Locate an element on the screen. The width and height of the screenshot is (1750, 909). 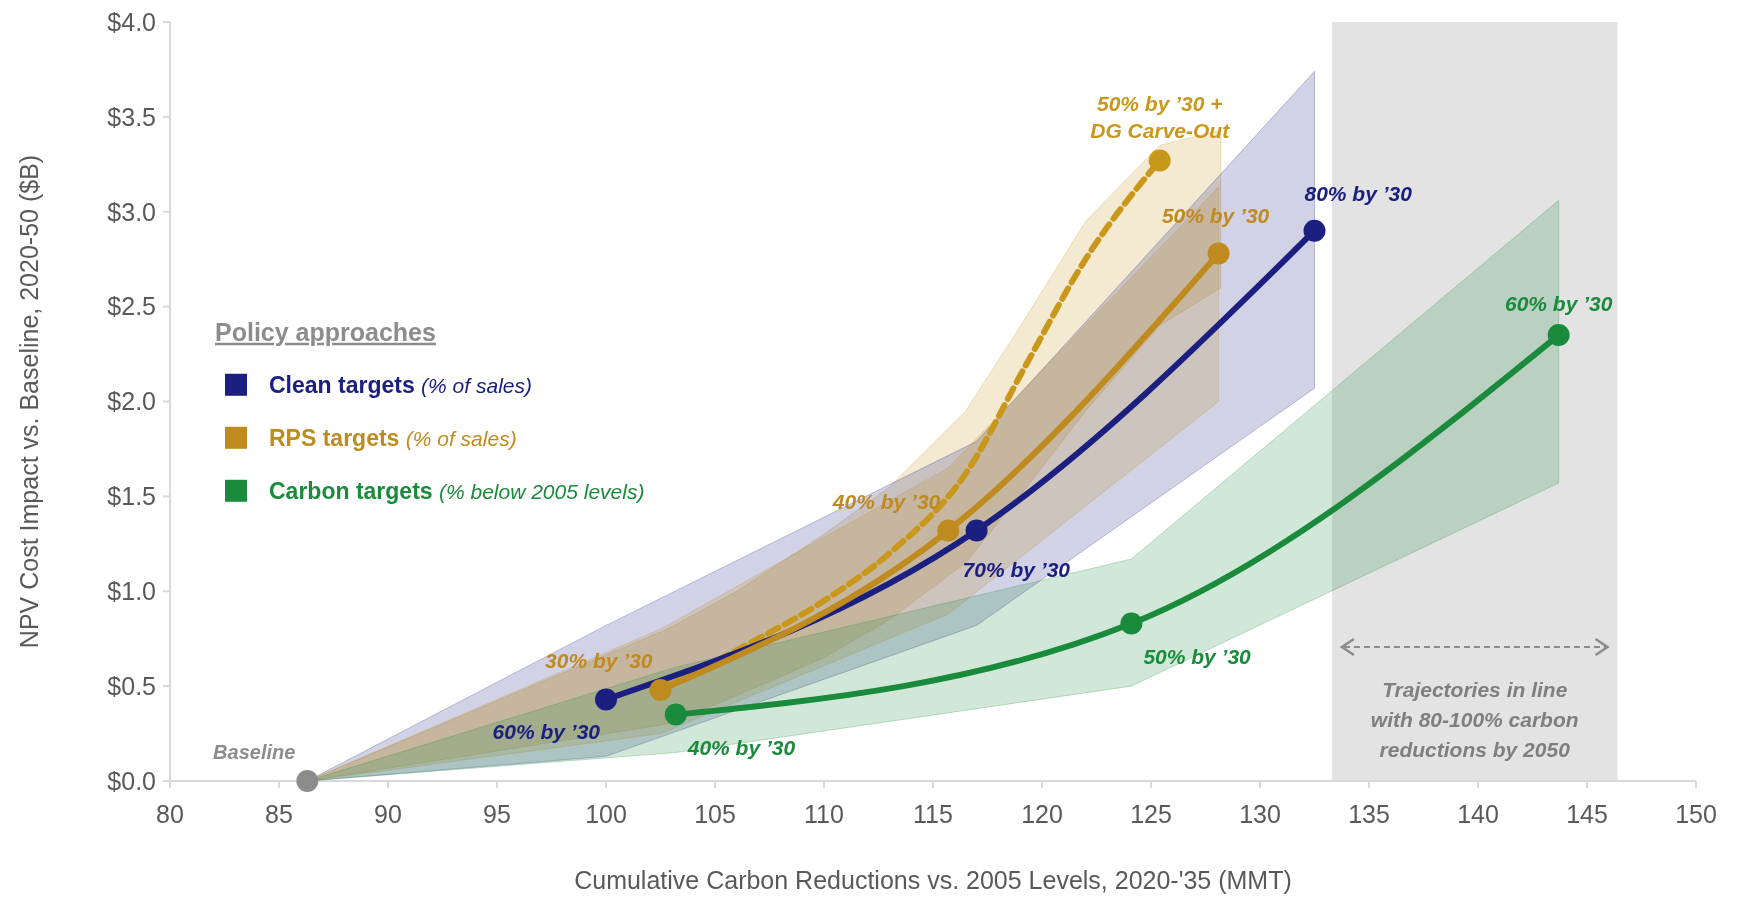
legend-label: RPS targets (% of sales) is located at coordinates (393, 437).